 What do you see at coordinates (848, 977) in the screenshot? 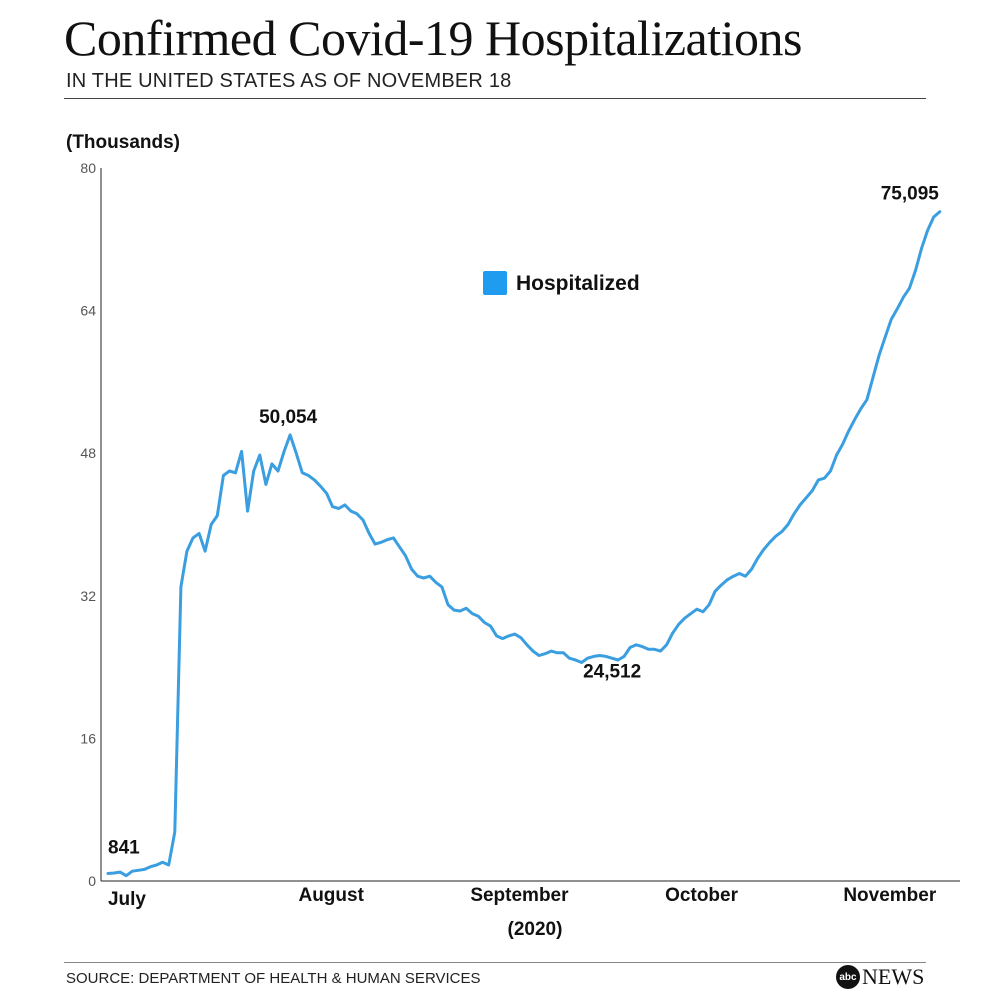
I see `abc-logo-mark: abc` at bounding box center [848, 977].